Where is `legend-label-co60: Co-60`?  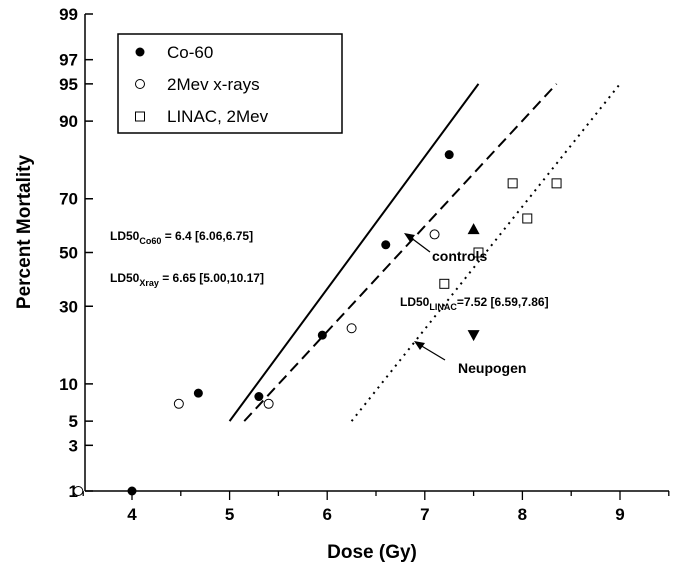
legend-label-co60: Co-60 is located at coordinates (190, 52).